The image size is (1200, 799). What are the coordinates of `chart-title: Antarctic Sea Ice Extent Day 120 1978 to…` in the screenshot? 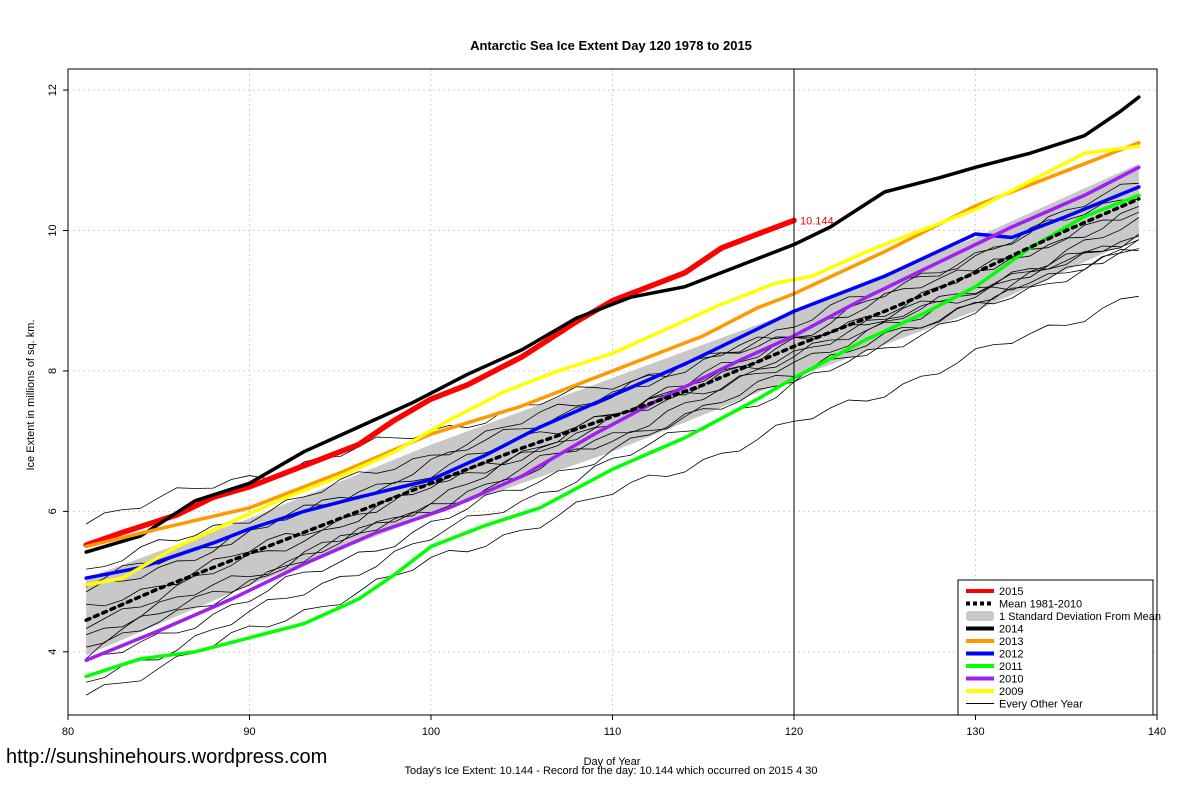 It's located at (611, 45).